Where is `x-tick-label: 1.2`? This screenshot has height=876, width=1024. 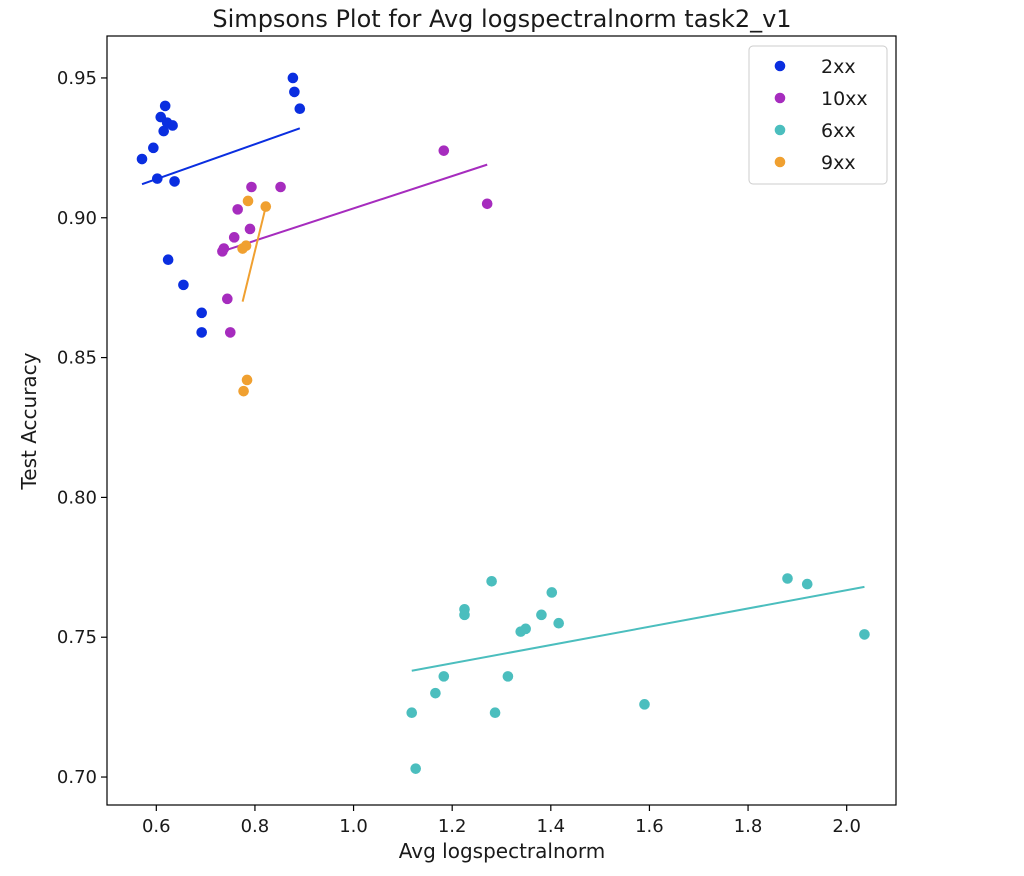
x-tick-label: 1.2 is located at coordinates (452, 826).